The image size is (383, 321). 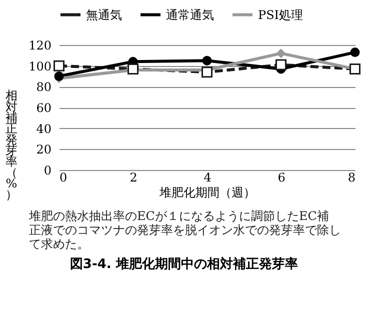 I want to click on text: 相対補正発芽率（%）, so click(x=12, y=145).